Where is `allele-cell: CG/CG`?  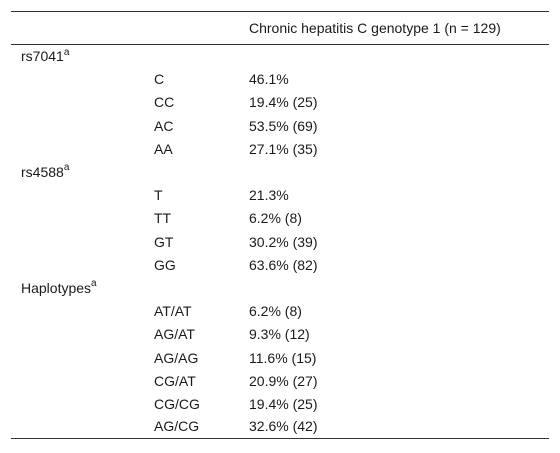 allele-cell: CG/CG is located at coordinates (177, 403).